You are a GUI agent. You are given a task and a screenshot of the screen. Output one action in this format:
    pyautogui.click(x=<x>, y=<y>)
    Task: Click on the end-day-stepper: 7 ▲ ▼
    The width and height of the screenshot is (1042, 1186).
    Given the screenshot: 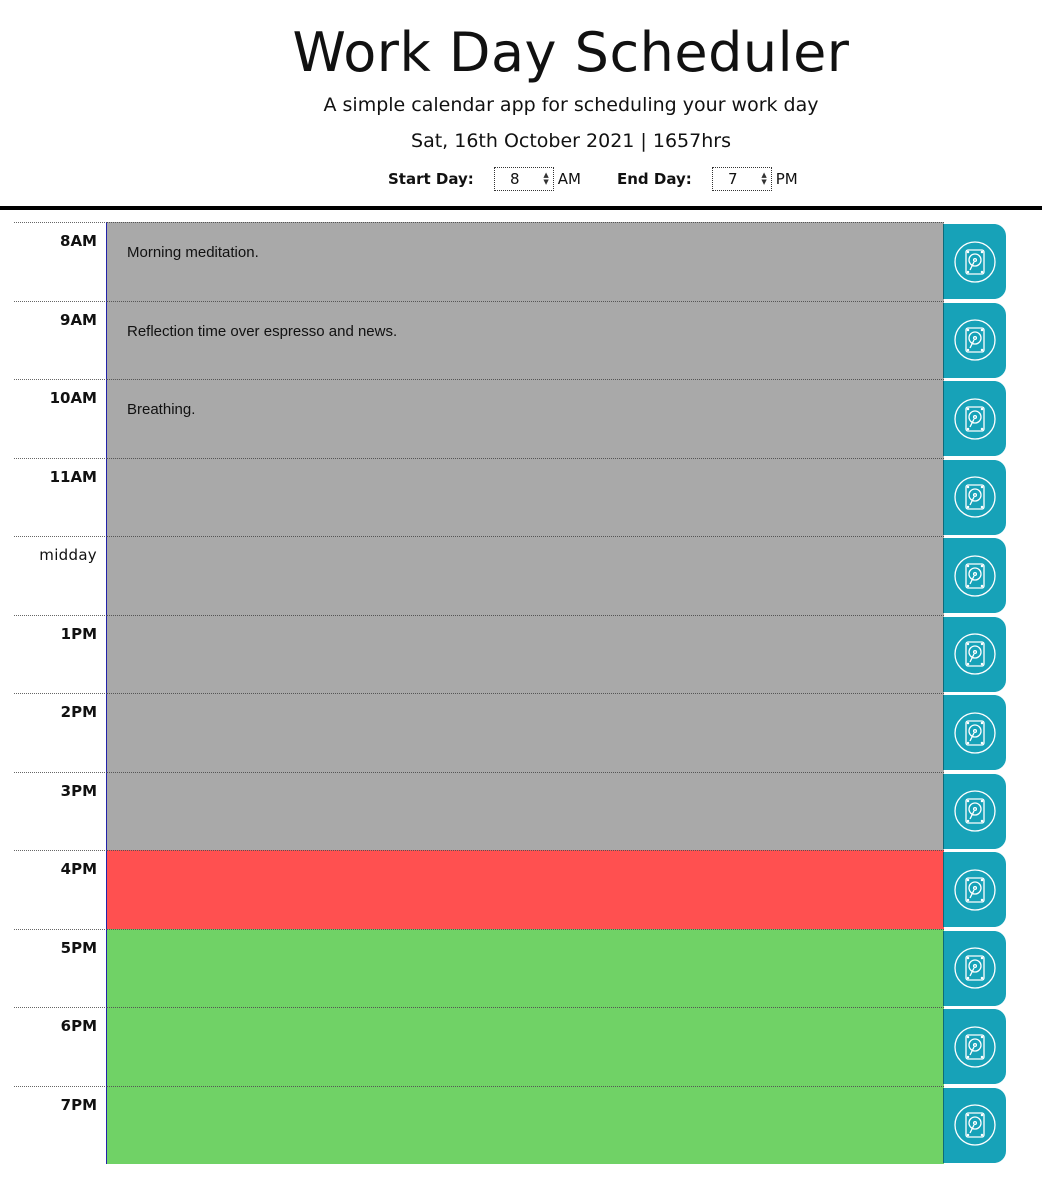 What is the action you would take?
    pyautogui.click(x=741, y=179)
    